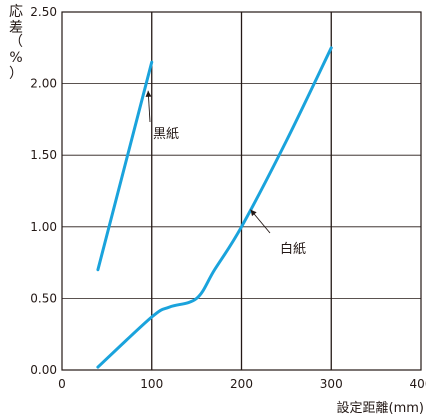 The width and height of the screenshot is (426, 416). What do you see at coordinates (418, 384) in the screenshot?
I see `x-tick-label: 400` at bounding box center [418, 384].